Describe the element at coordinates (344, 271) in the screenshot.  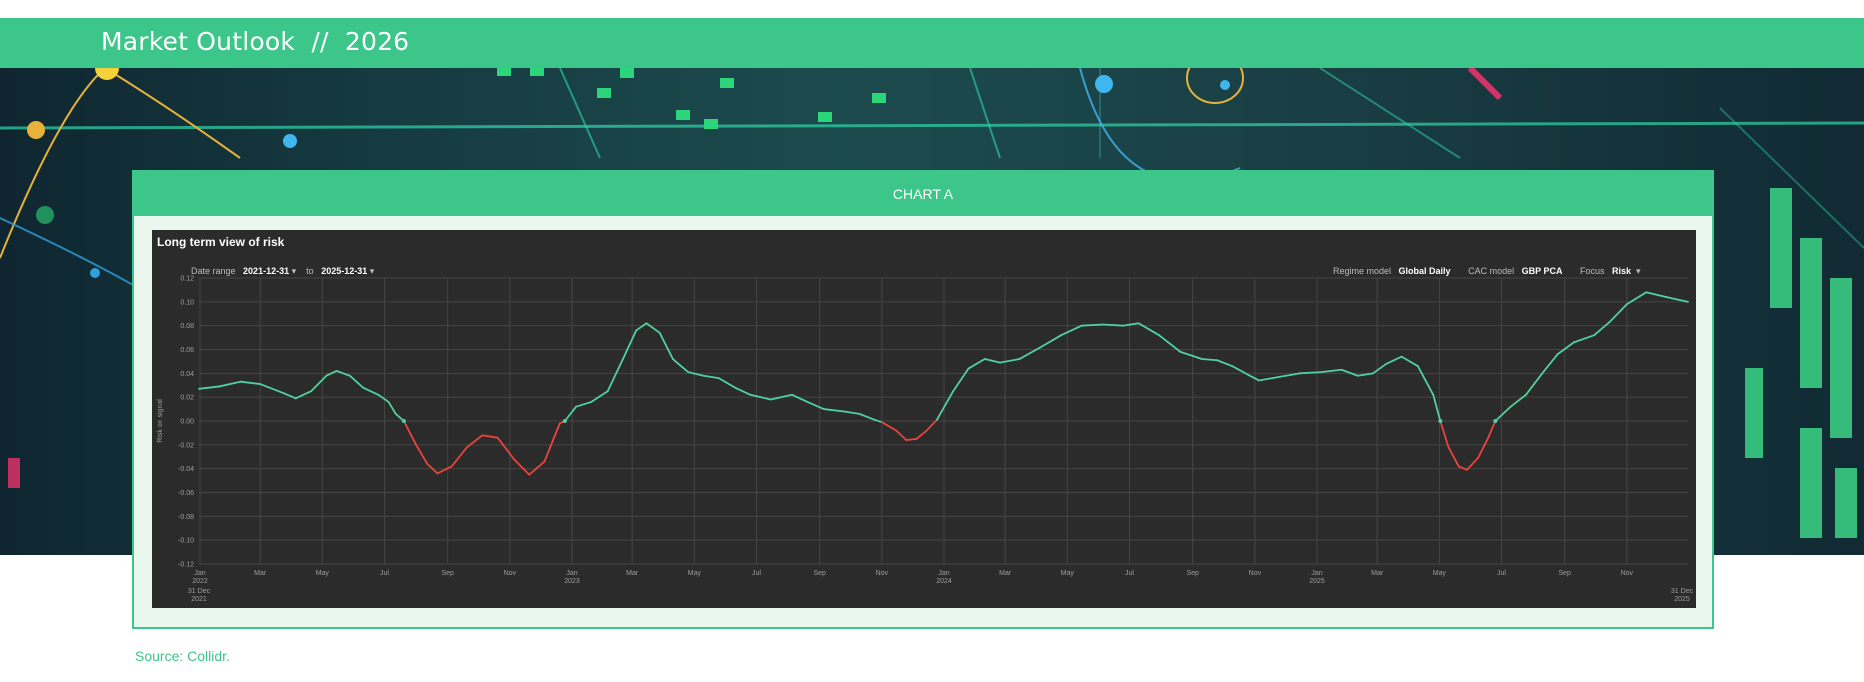
I see `date-to-value: 2025-12-31` at that location.